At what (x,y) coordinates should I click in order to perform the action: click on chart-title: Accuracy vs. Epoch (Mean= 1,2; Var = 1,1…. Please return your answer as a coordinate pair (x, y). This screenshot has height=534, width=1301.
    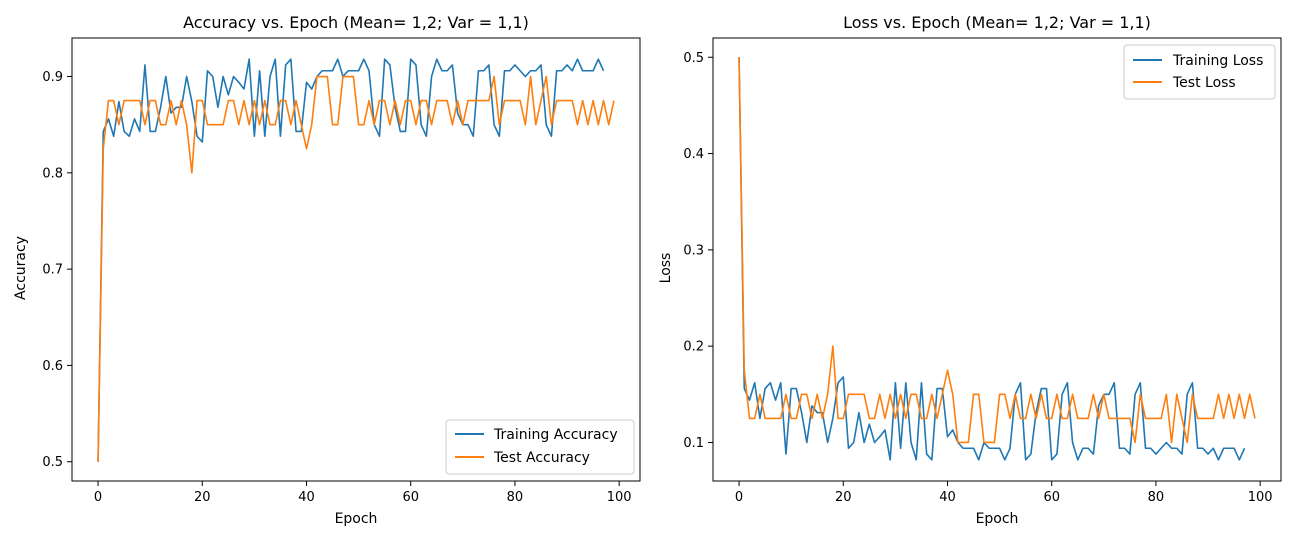
    Looking at the image, I should click on (356, 22).